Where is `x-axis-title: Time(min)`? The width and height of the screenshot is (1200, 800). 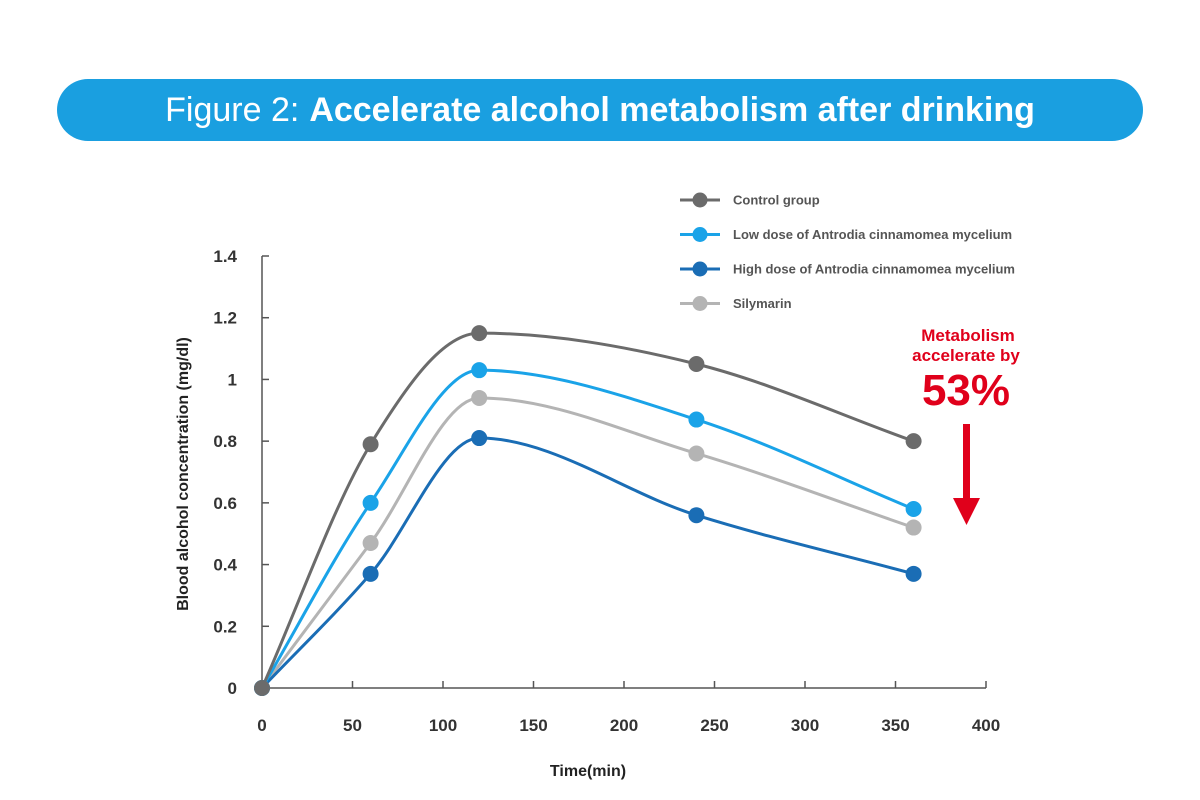 x-axis-title: Time(min) is located at coordinates (588, 771).